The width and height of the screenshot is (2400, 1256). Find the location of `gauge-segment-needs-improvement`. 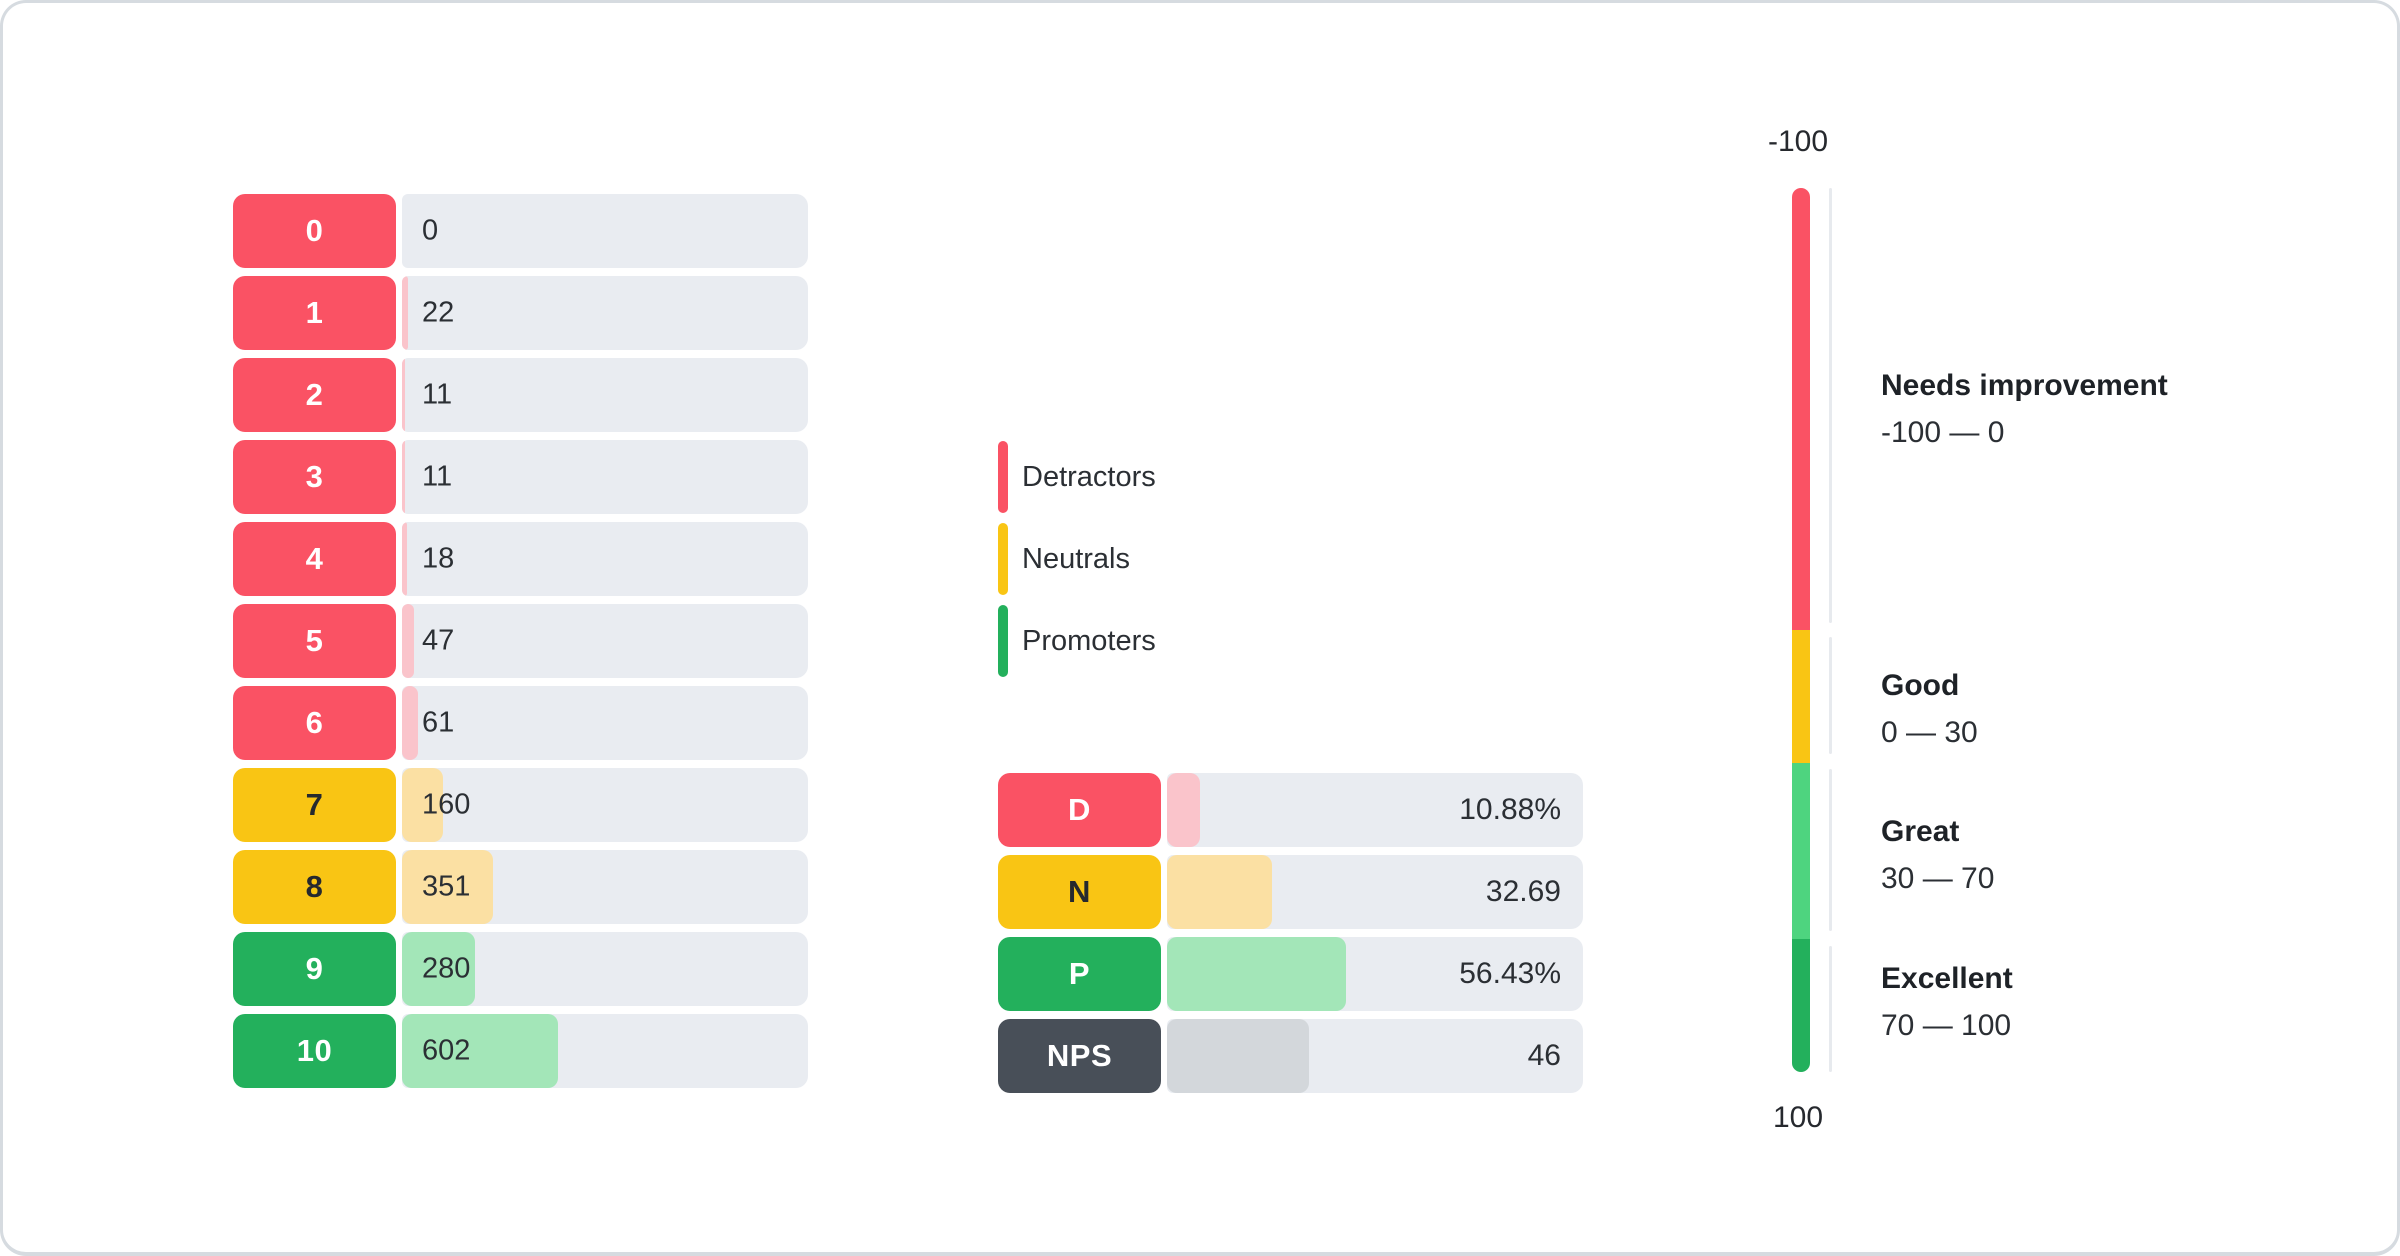

gauge-segment-needs-improvement is located at coordinates (1801, 409).